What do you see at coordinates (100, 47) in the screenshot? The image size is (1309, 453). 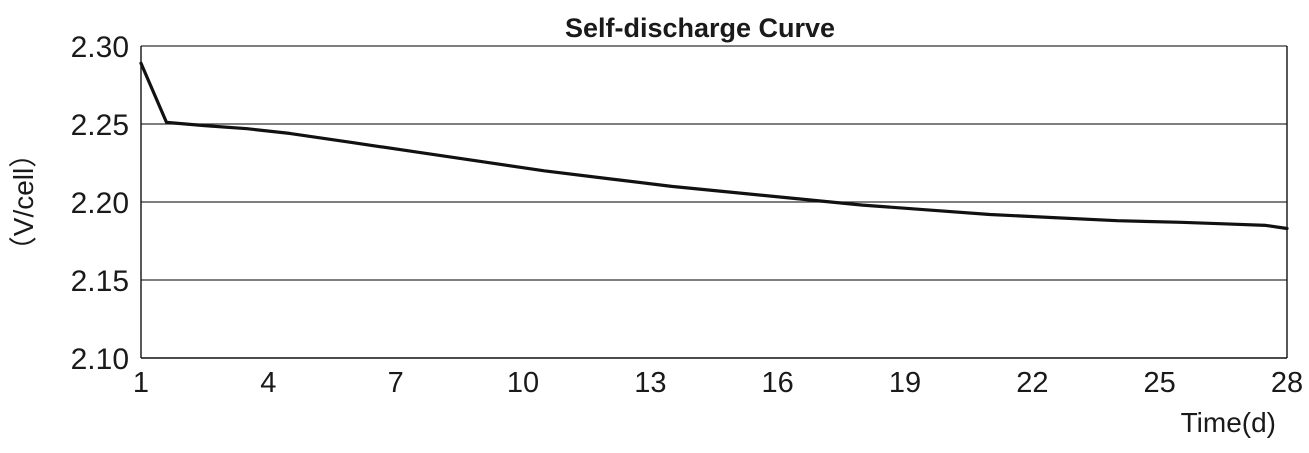 I see `y-tick-label-4: 2.30` at bounding box center [100, 47].